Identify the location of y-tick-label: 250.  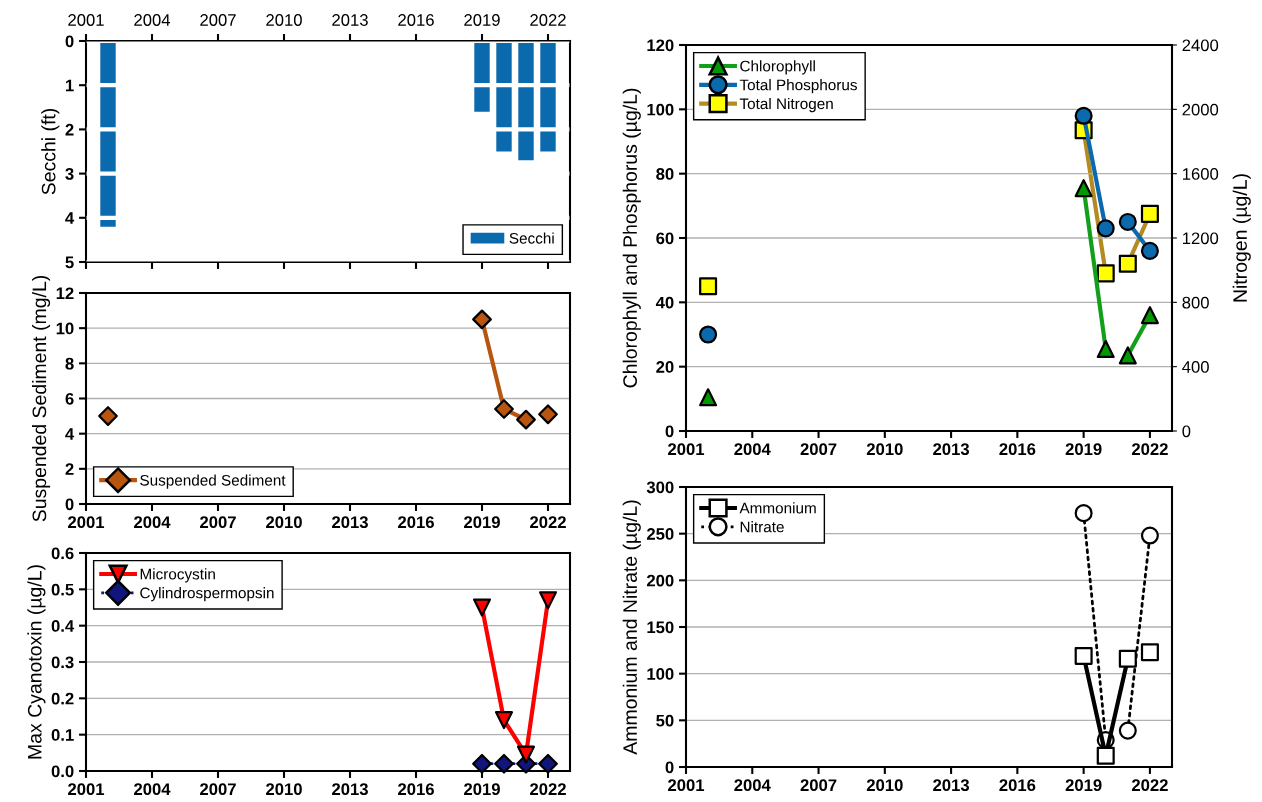
(660, 534).